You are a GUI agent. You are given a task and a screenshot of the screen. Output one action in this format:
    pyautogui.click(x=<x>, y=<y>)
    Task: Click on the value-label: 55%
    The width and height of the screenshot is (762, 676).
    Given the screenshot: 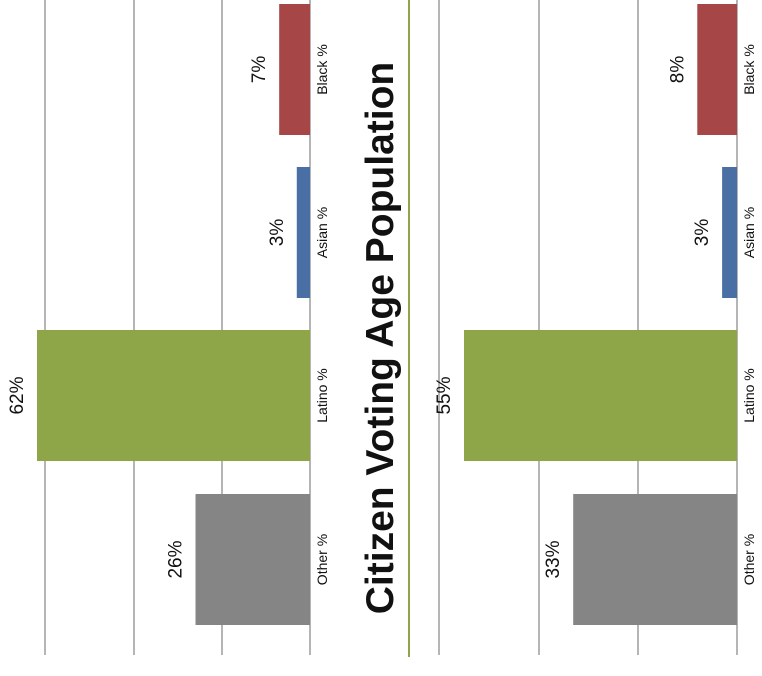 What is the action you would take?
    pyautogui.click(x=444, y=395)
    